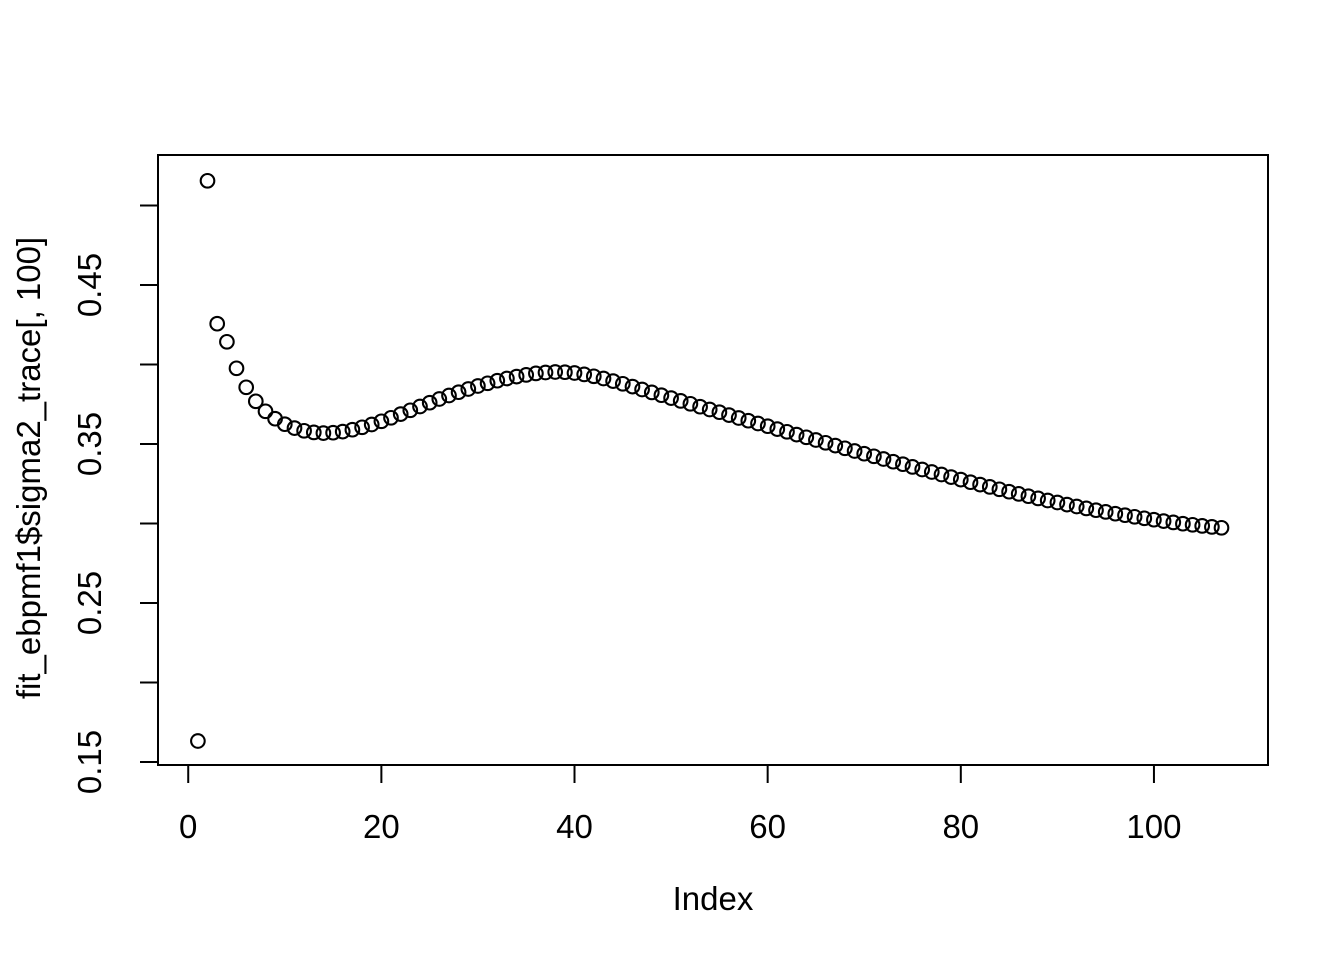 The width and height of the screenshot is (1344, 960). What do you see at coordinates (1153, 826) in the screenshot?
I see `x-tick-label: 100` at bounding box center [1153, 826].